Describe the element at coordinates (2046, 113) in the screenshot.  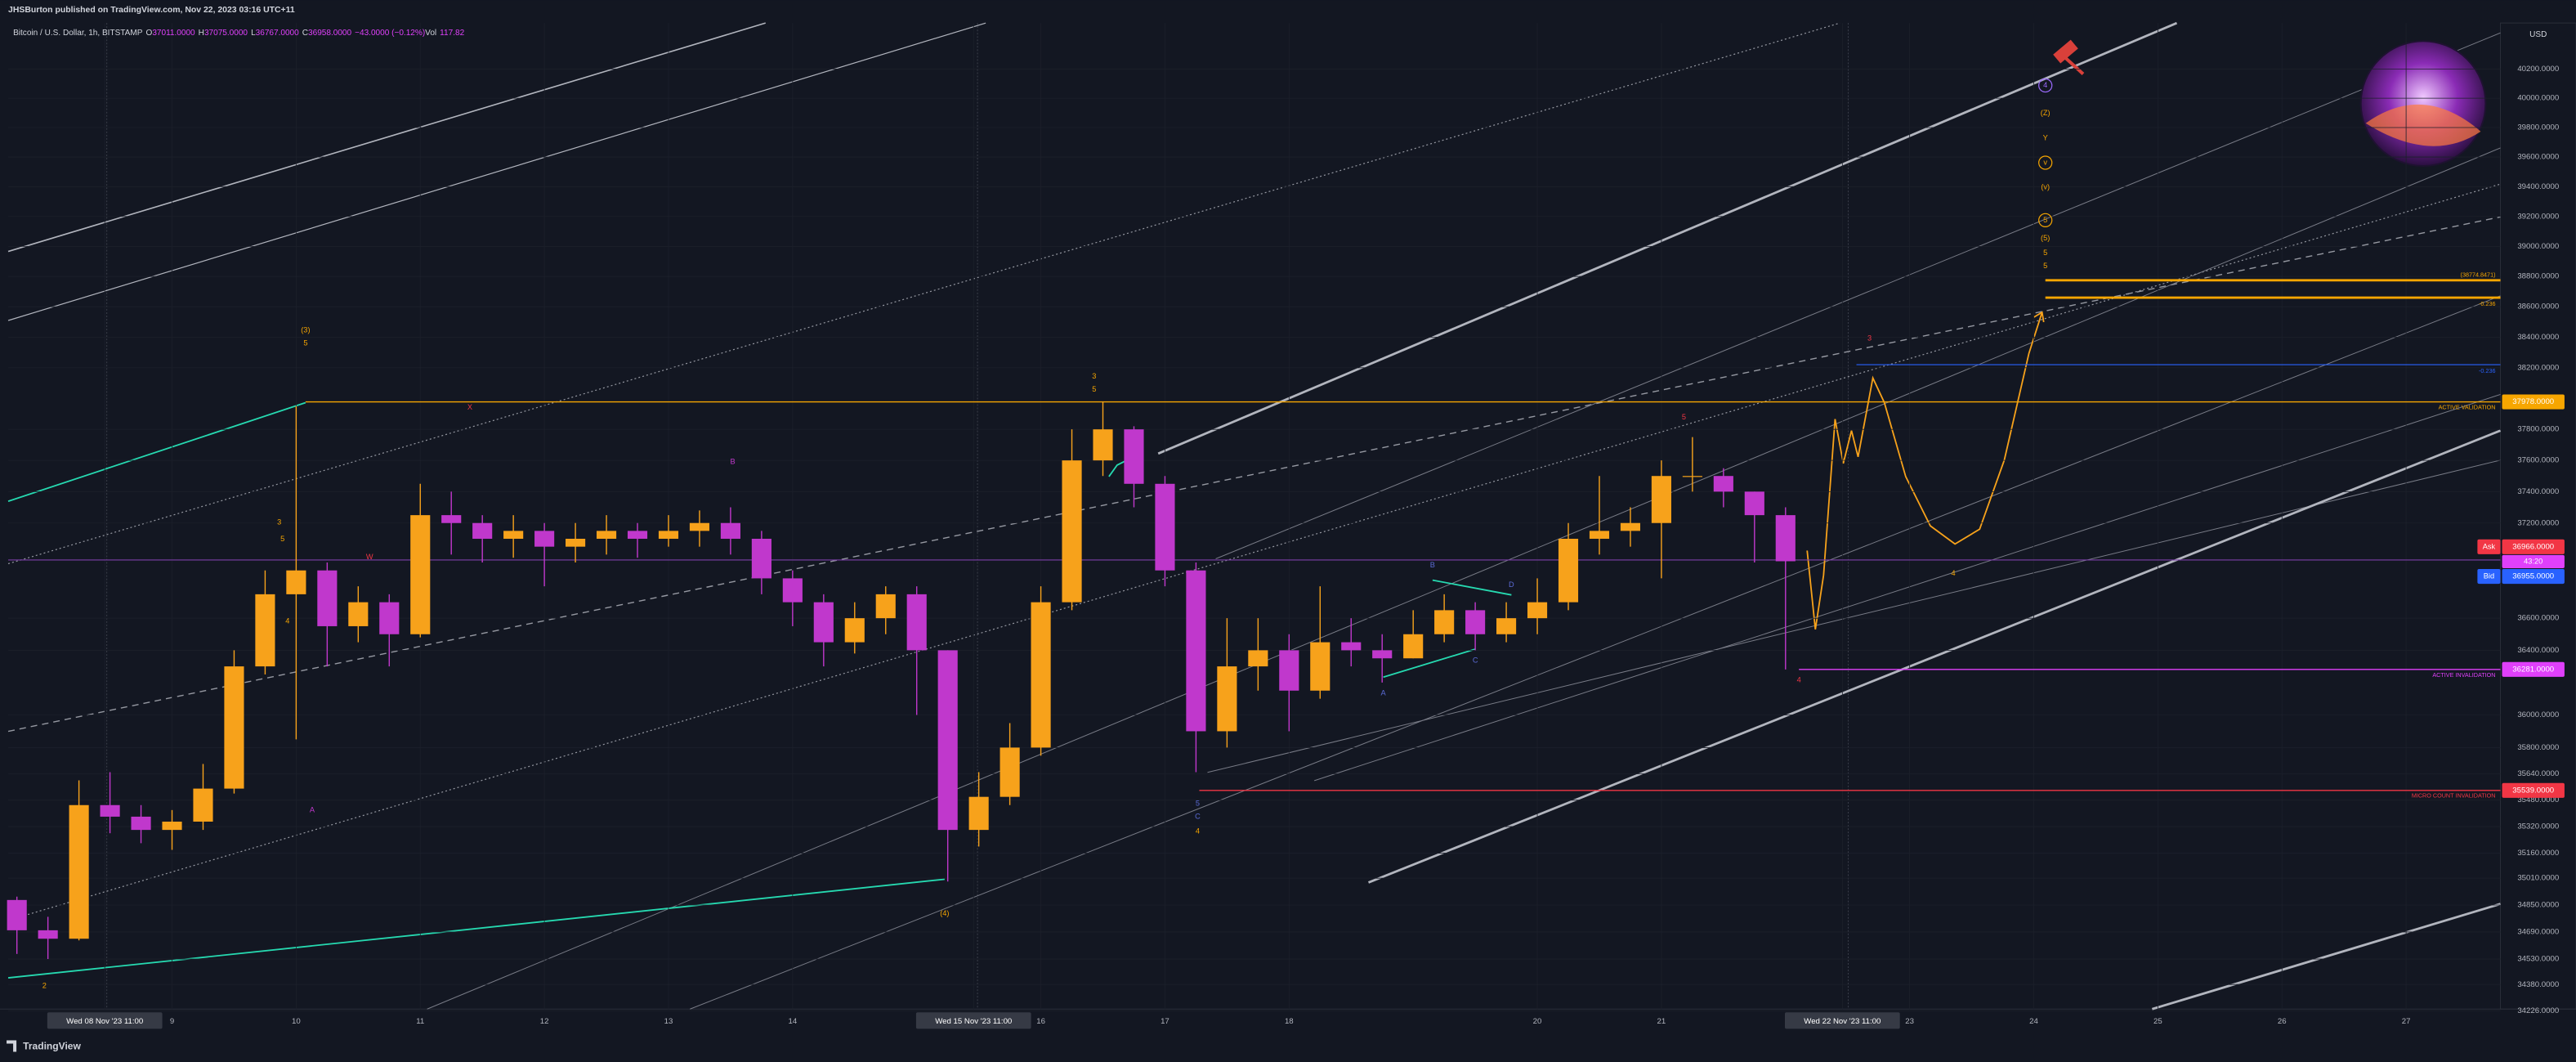
I see `wave-label: (Z)` at that location.